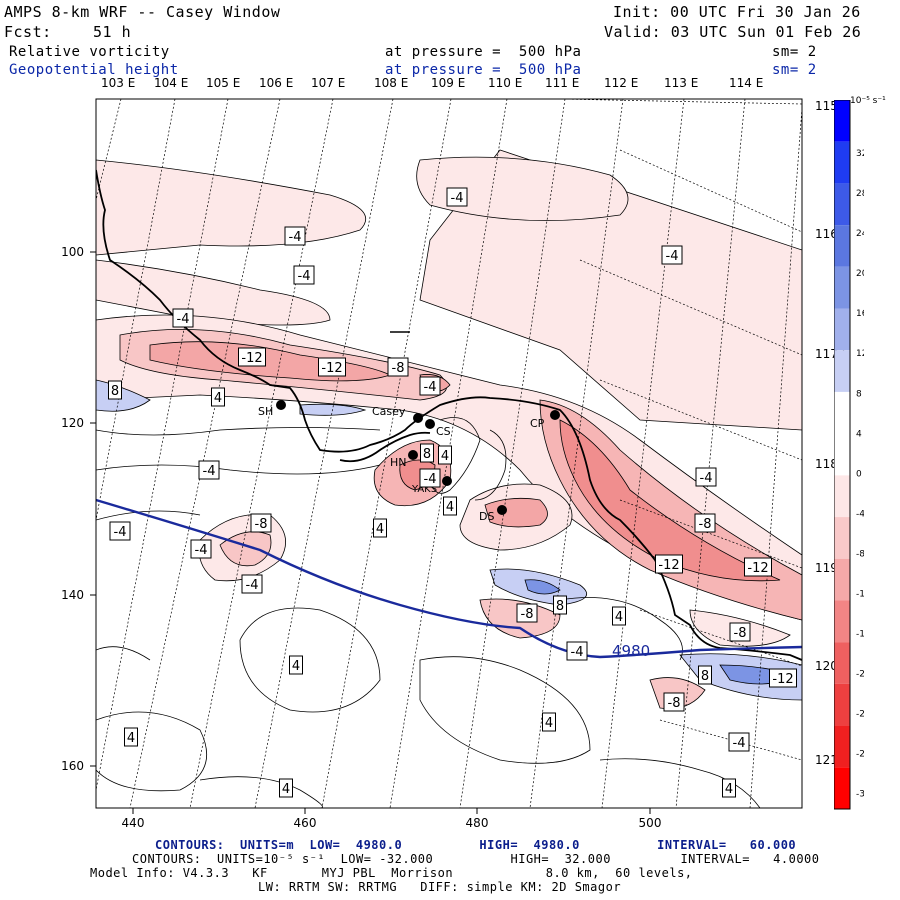 The image size is (900, 900). Describe the element at coordinates (860, 194) in the screenshot. I see `colorbar-level: 28` at that location.